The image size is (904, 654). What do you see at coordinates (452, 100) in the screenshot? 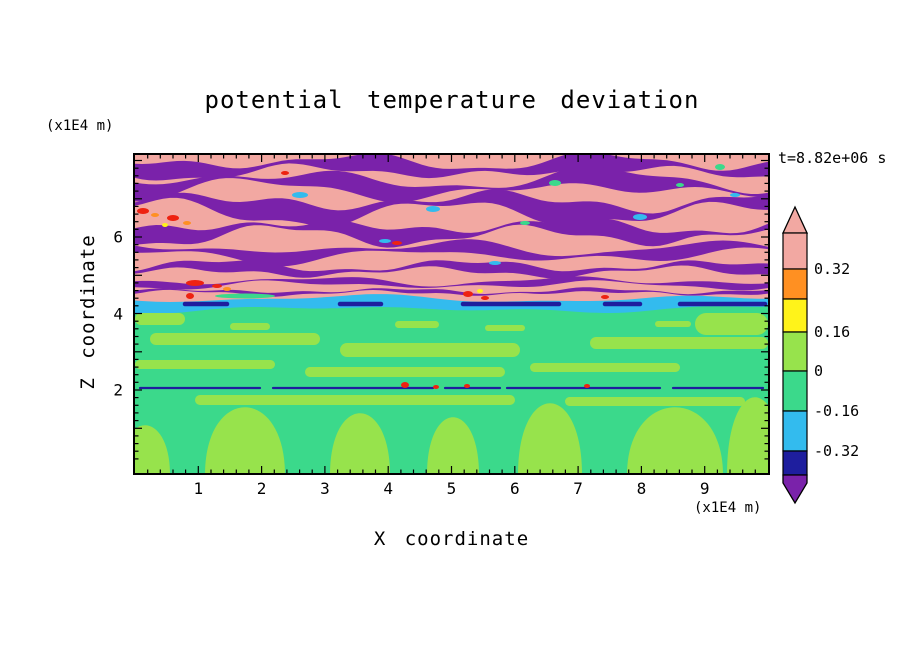
I see `chart-title: potential temperature deviation` at bounding box center [452, 100].